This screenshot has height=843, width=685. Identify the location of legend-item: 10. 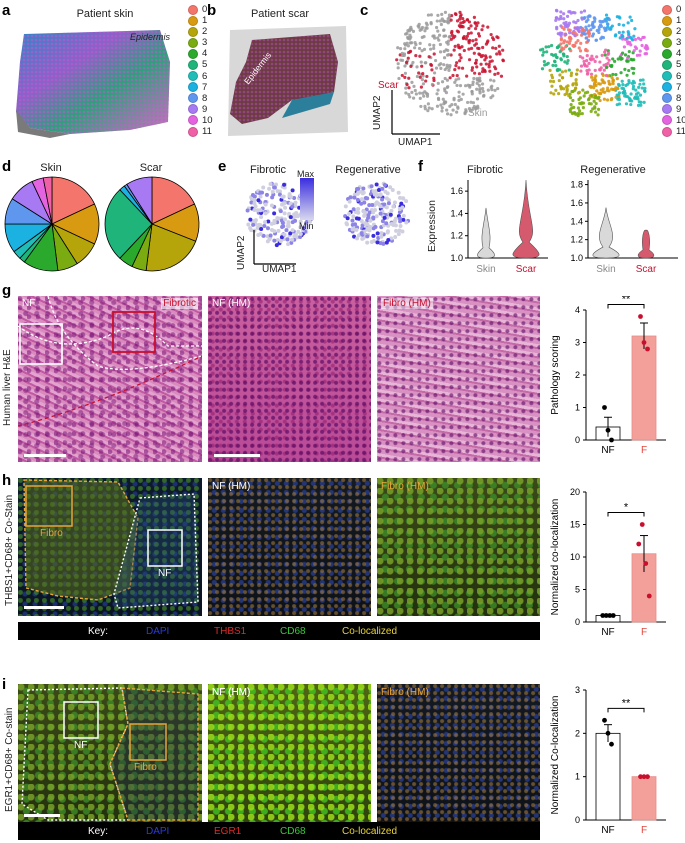
(673, 120).